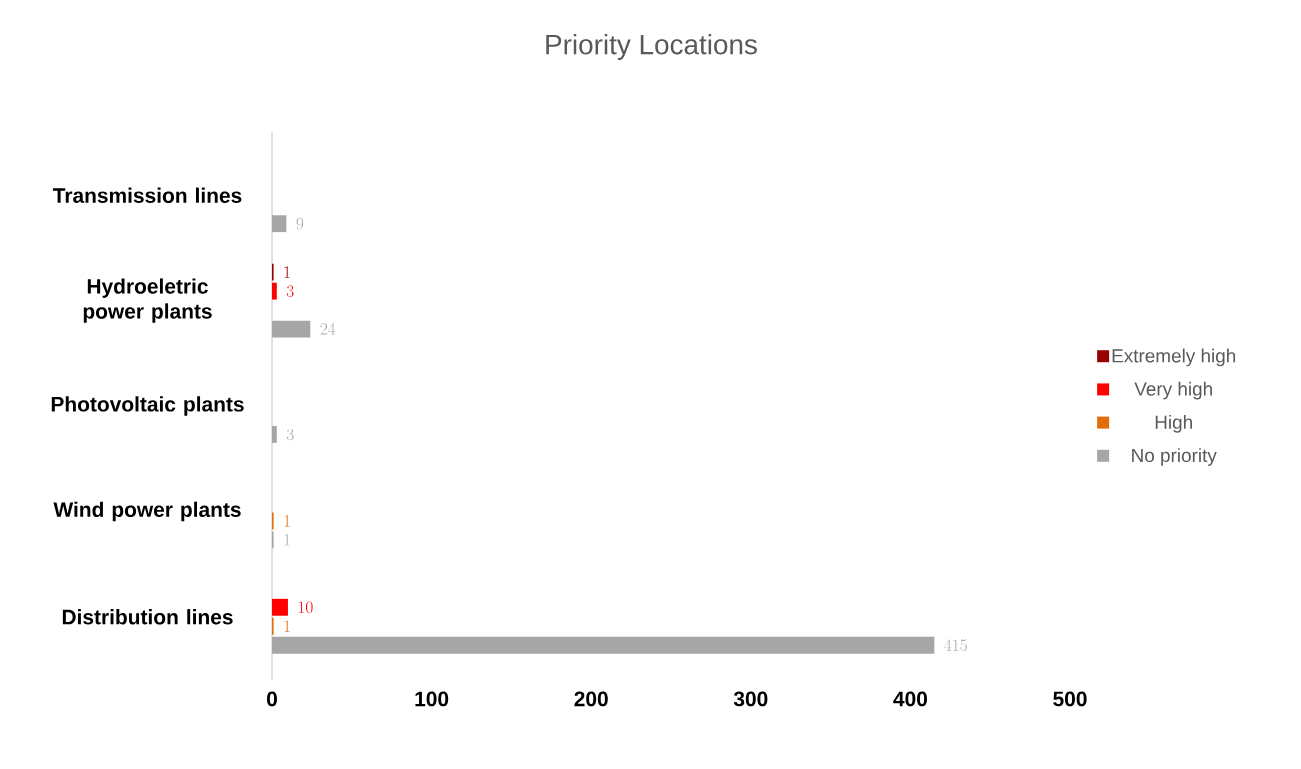  Describe the element at coordinates (147, 300) in the screenshot. I see `y-tick-label: Hydroeletric power plants` at that location.